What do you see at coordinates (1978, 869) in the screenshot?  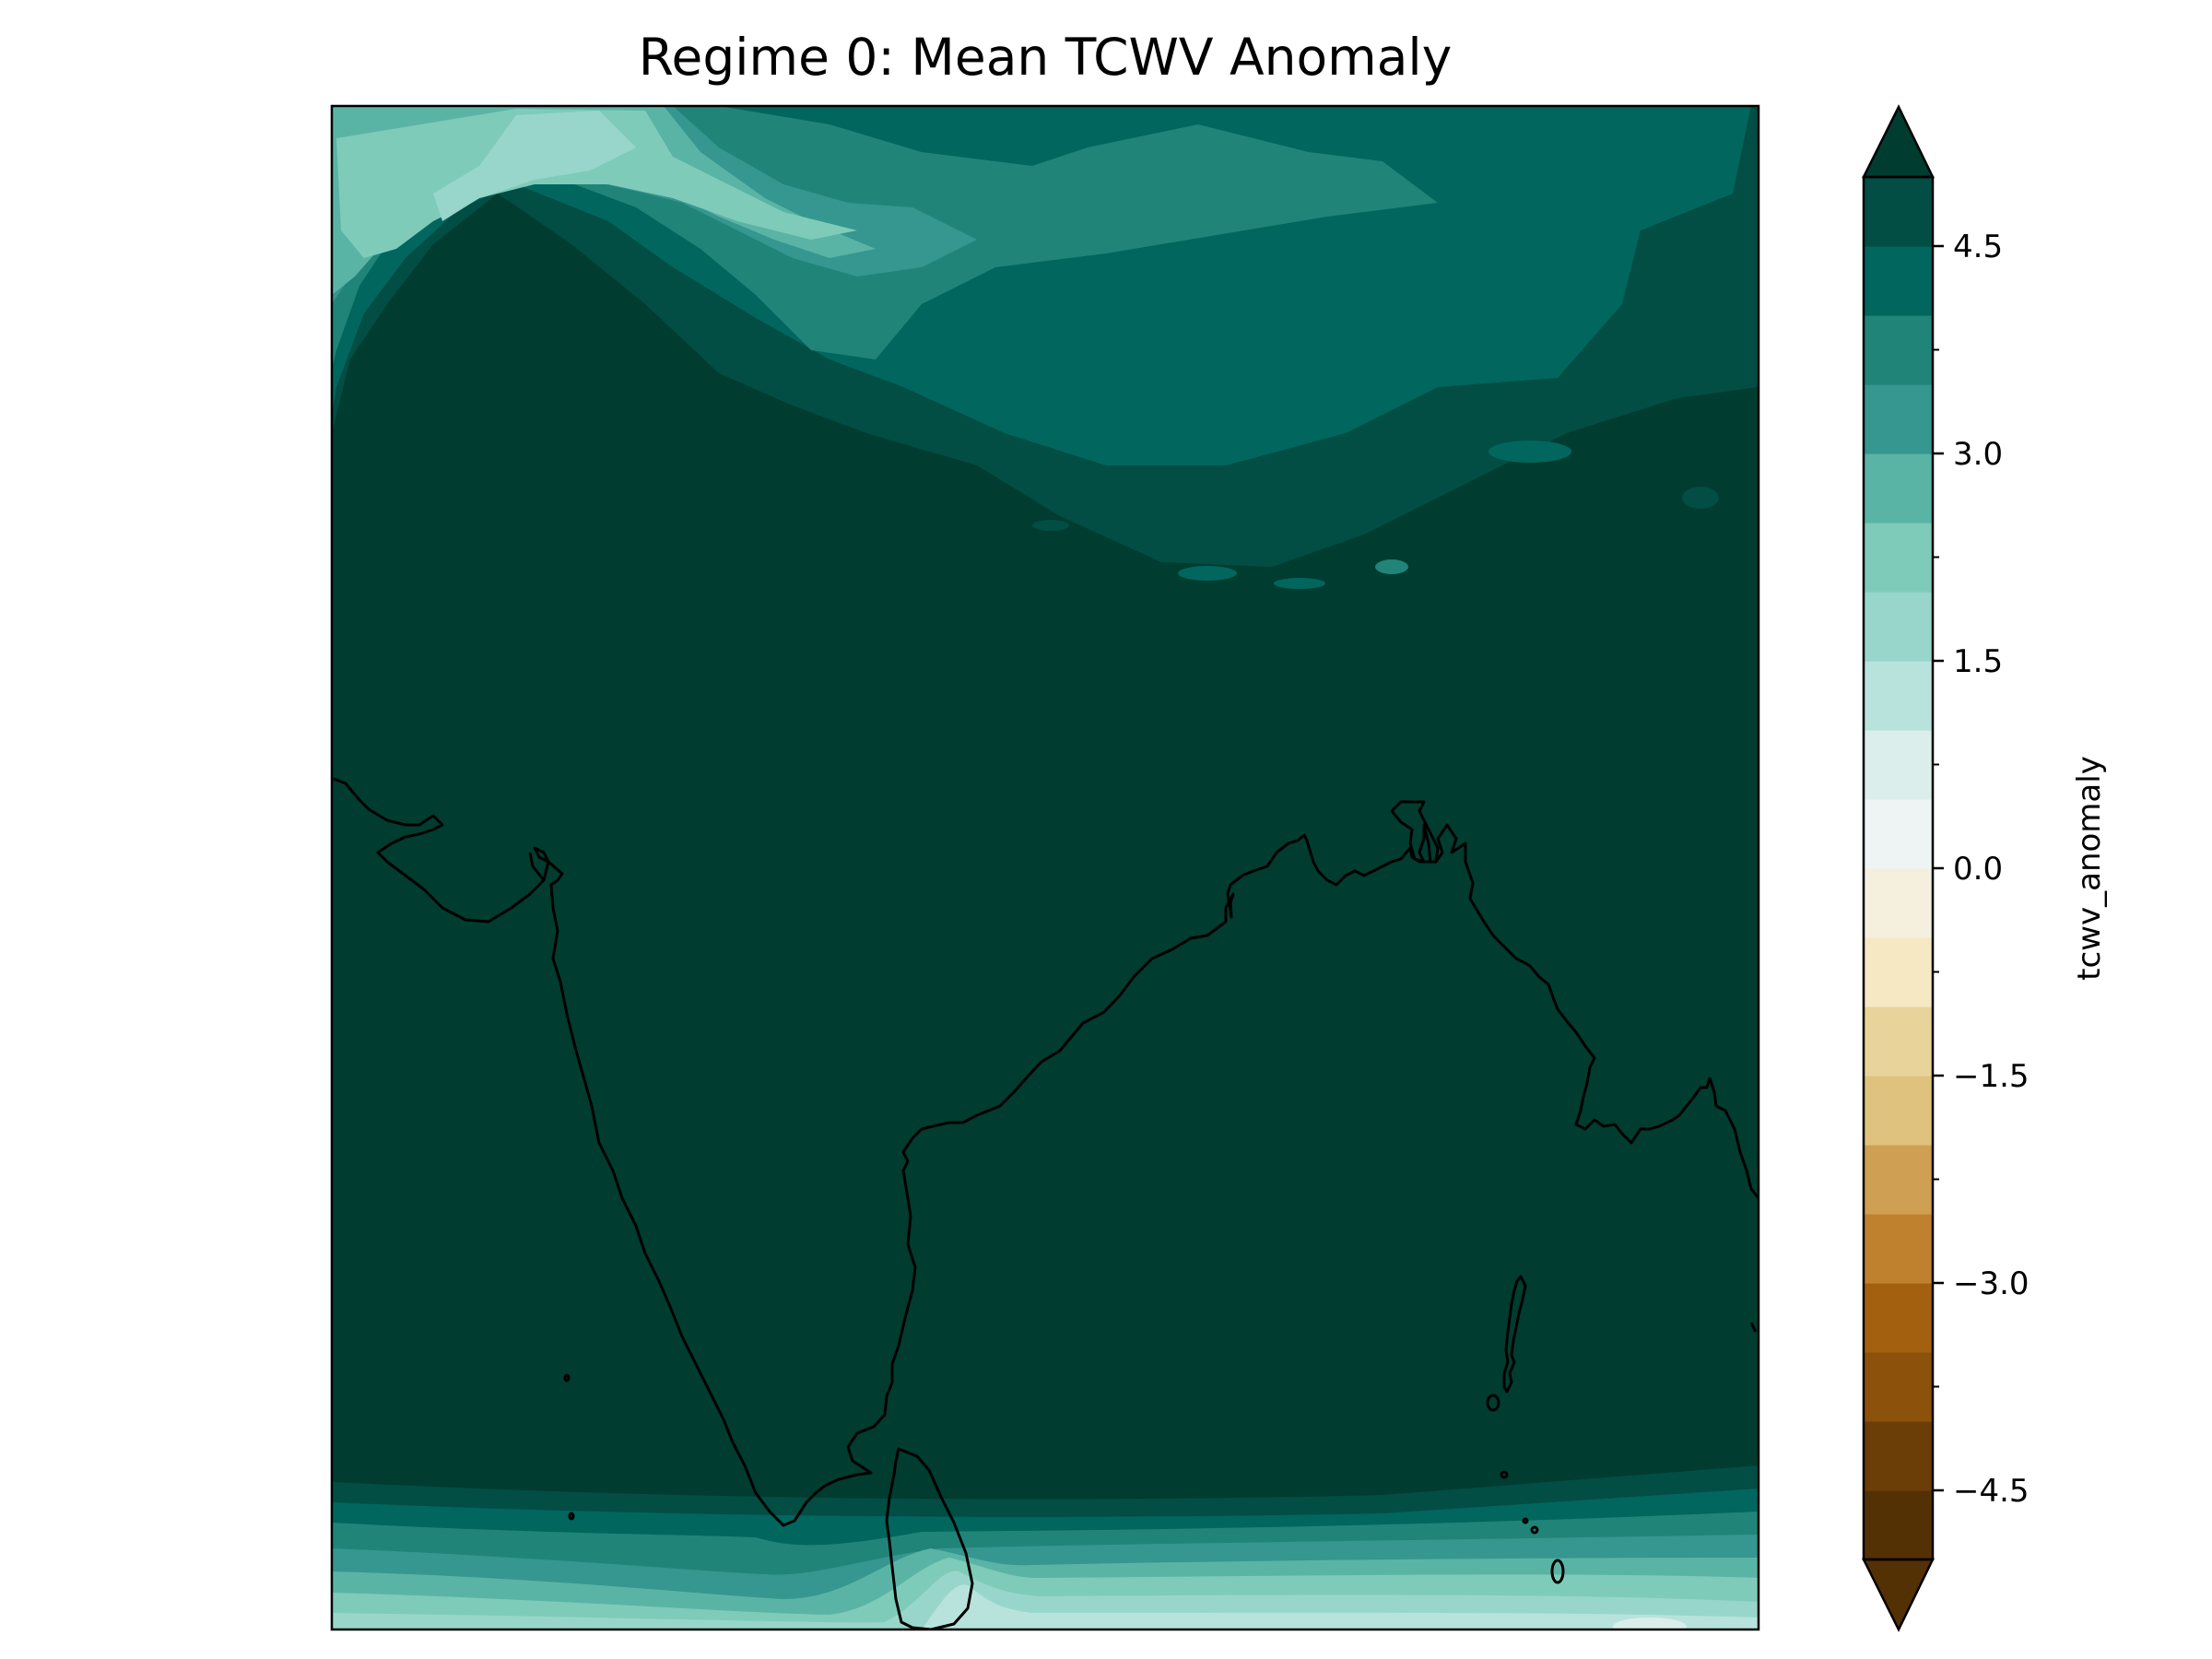 I see `colorbar-tick-label: 0.0` at bounding box center [1978, 869].